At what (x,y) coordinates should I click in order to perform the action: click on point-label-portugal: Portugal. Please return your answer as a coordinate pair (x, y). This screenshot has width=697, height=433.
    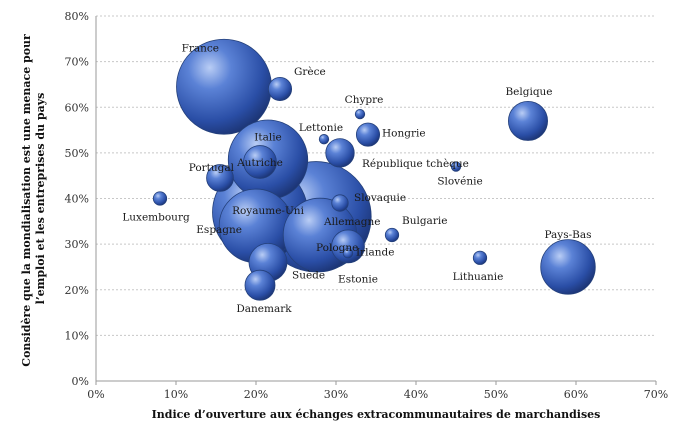
    Looking at the image, I should click on (212, 168).